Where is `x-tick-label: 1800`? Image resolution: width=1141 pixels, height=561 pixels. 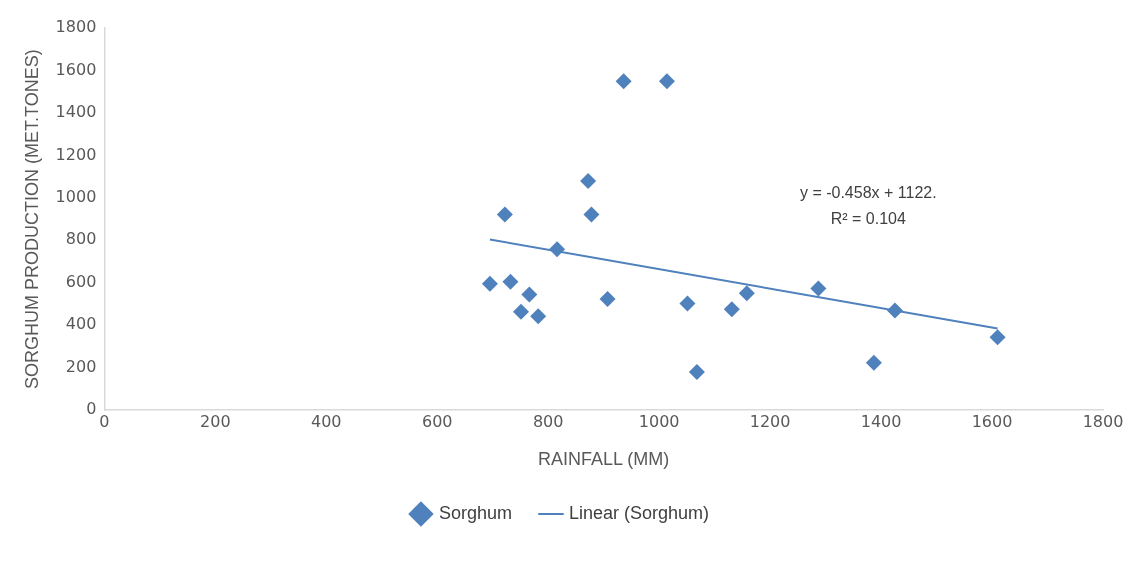
x-tick-label: 1800 is located at coordinates (1103, 421).